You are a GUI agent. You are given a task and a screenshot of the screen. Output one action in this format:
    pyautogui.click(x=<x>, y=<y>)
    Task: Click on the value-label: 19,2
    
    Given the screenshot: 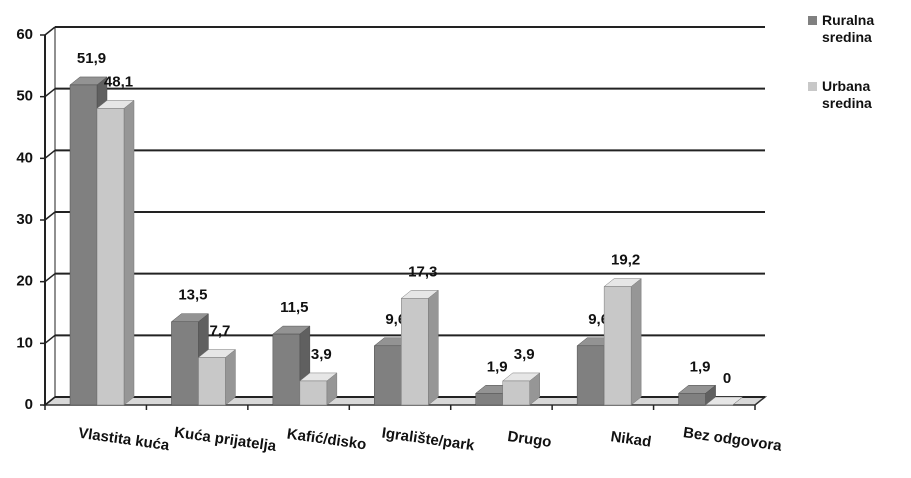 What is the action you would take?
    pyautogui.click(x=625, y=260)
    